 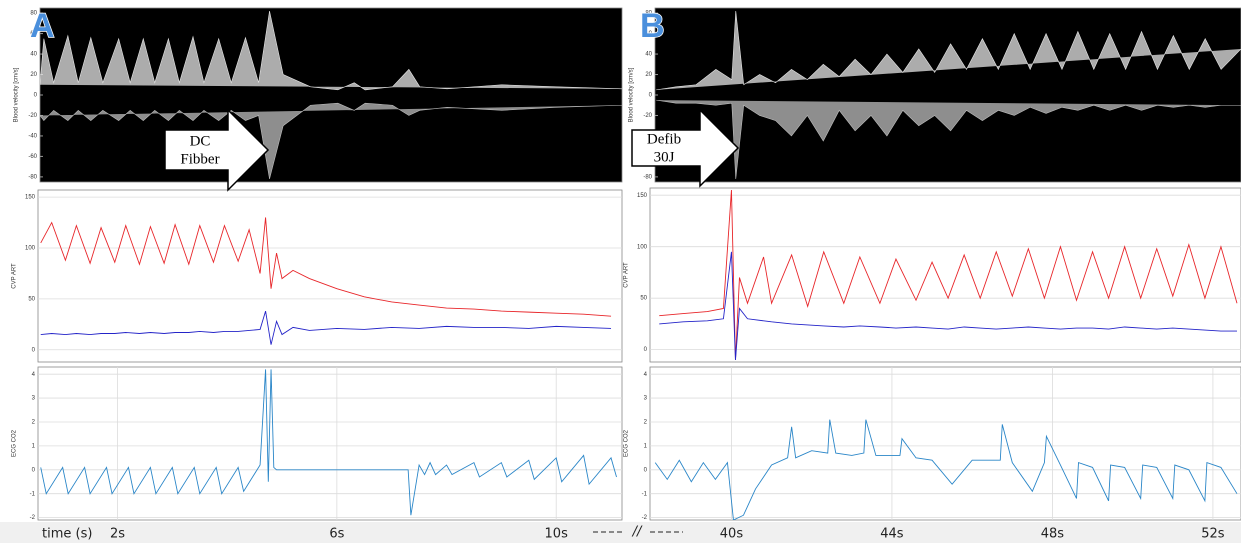 What do you see at coordinates (32, 137) in the screenshot?
I see `y-tick-label: -40` at bounding box center [32, 137].